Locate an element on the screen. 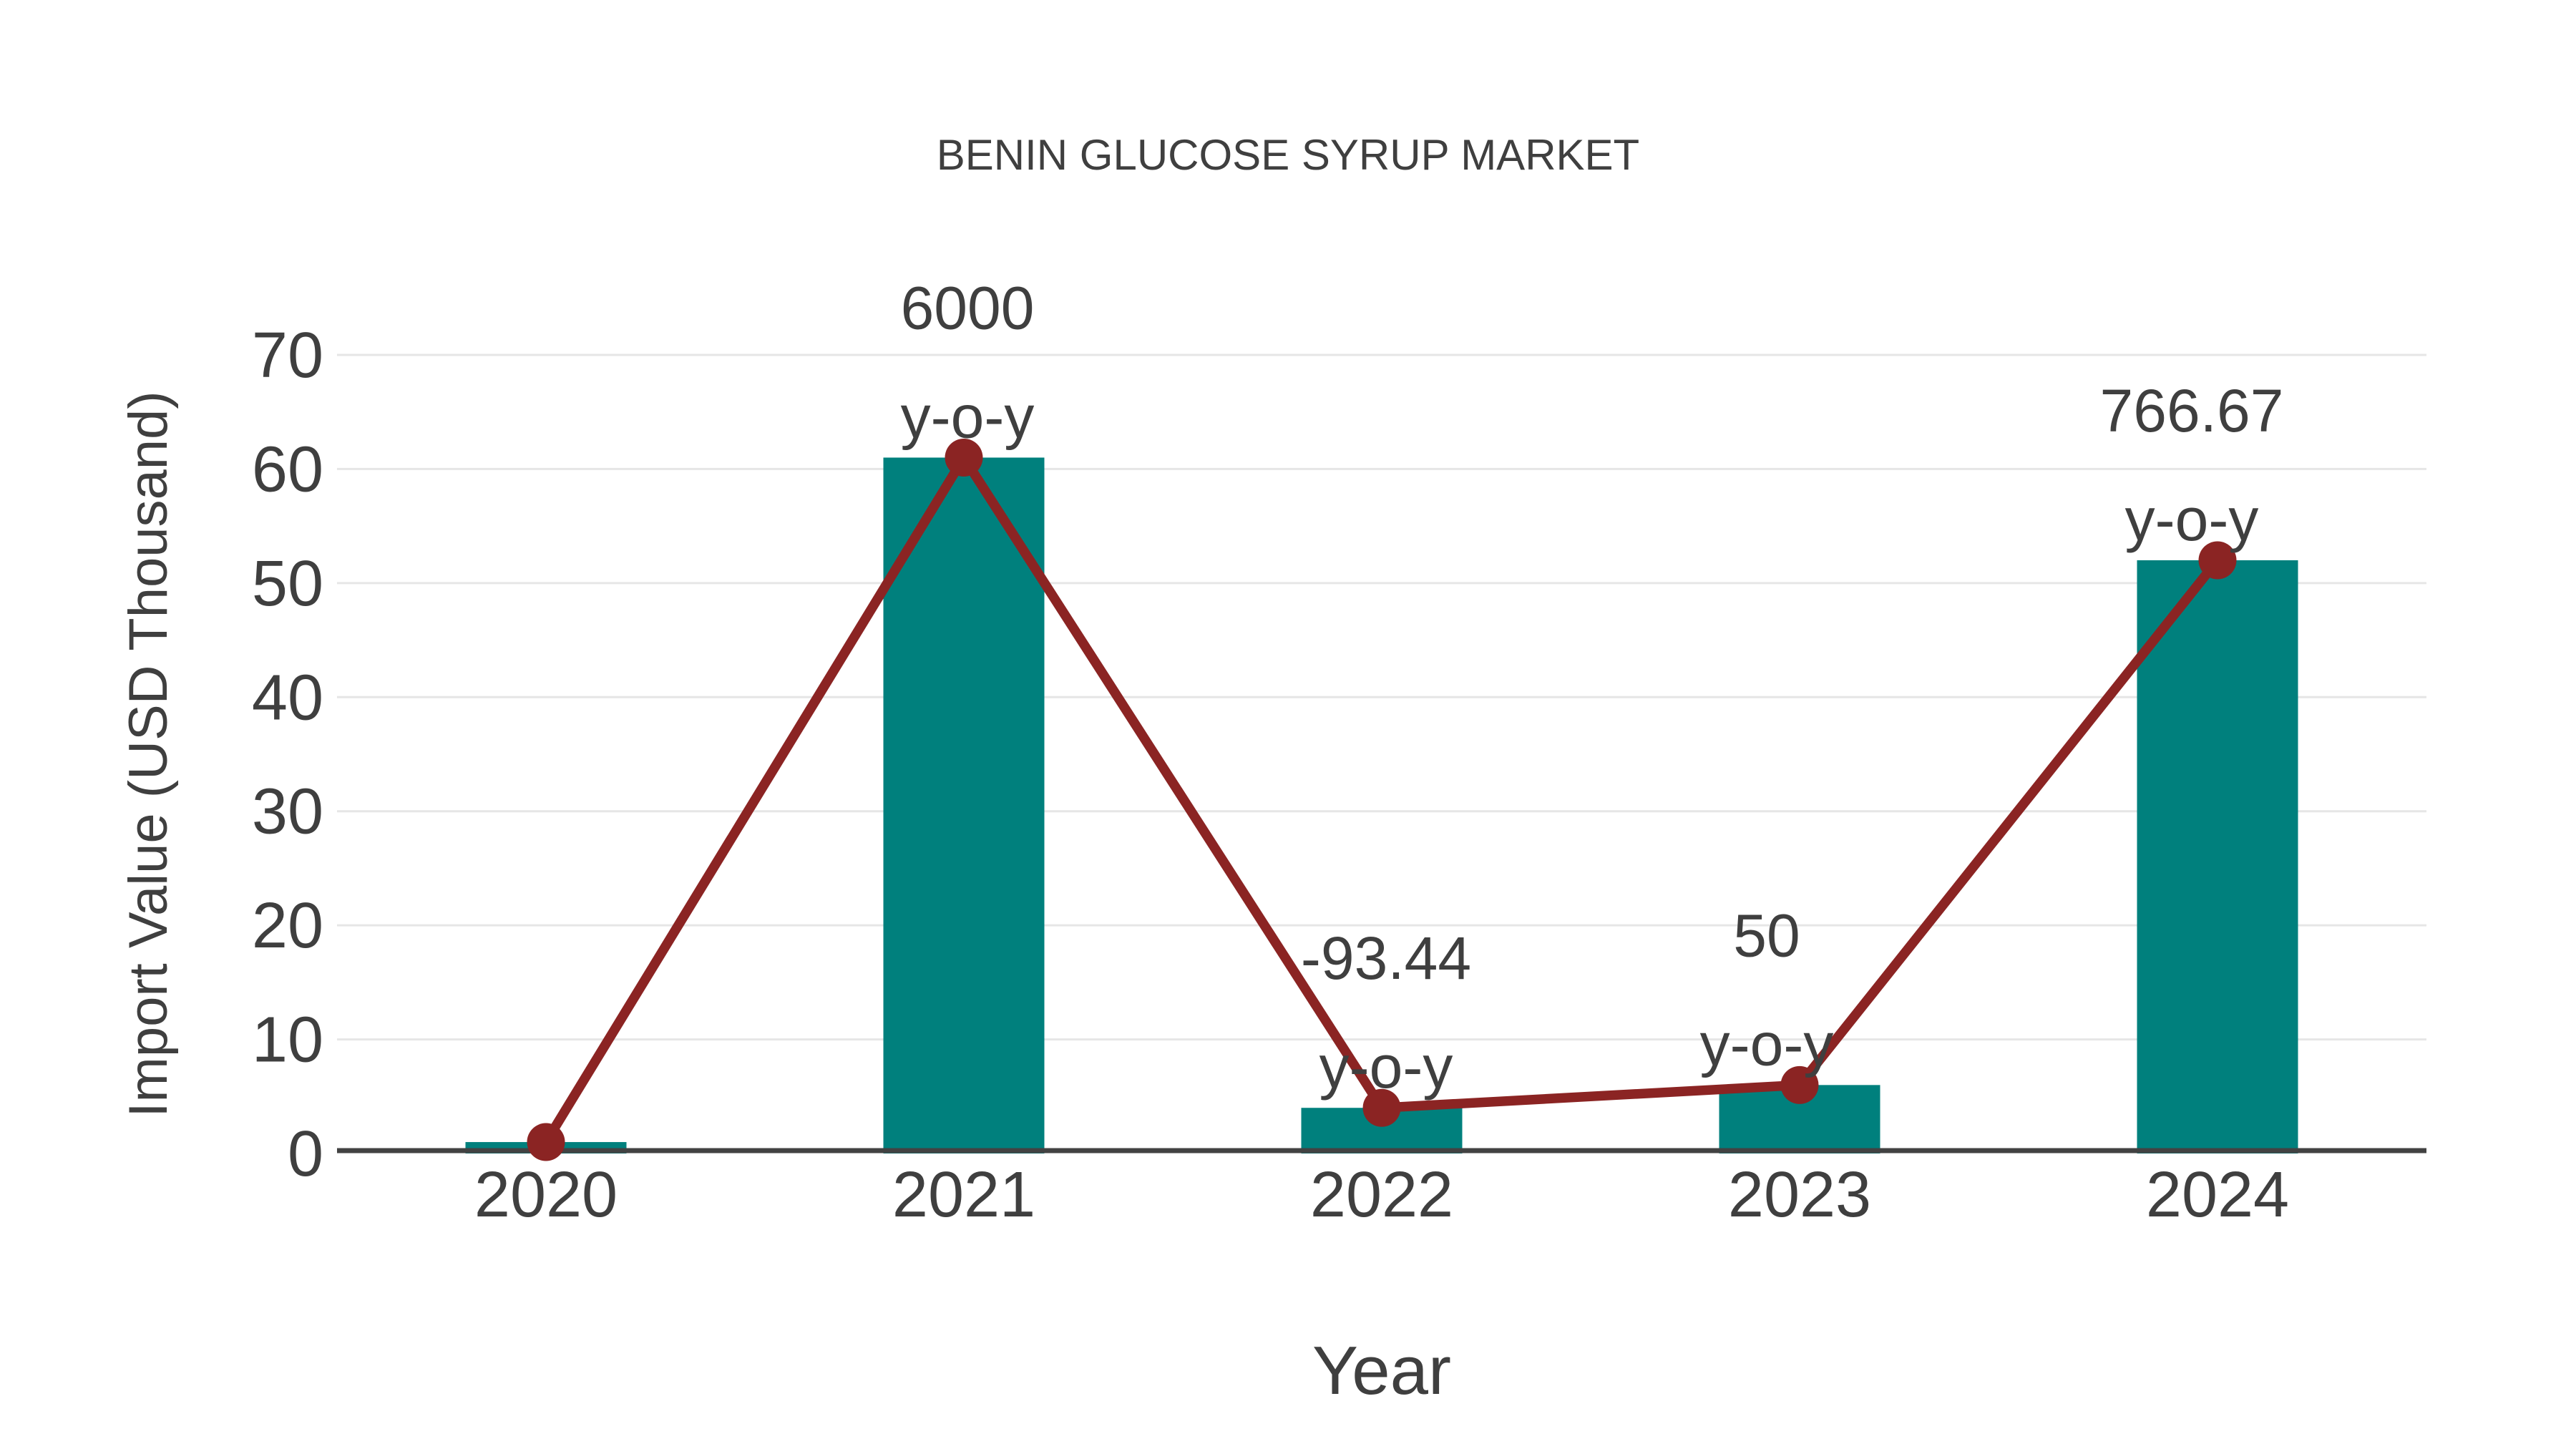  marker-2021 is located at coordinates (964, 457).